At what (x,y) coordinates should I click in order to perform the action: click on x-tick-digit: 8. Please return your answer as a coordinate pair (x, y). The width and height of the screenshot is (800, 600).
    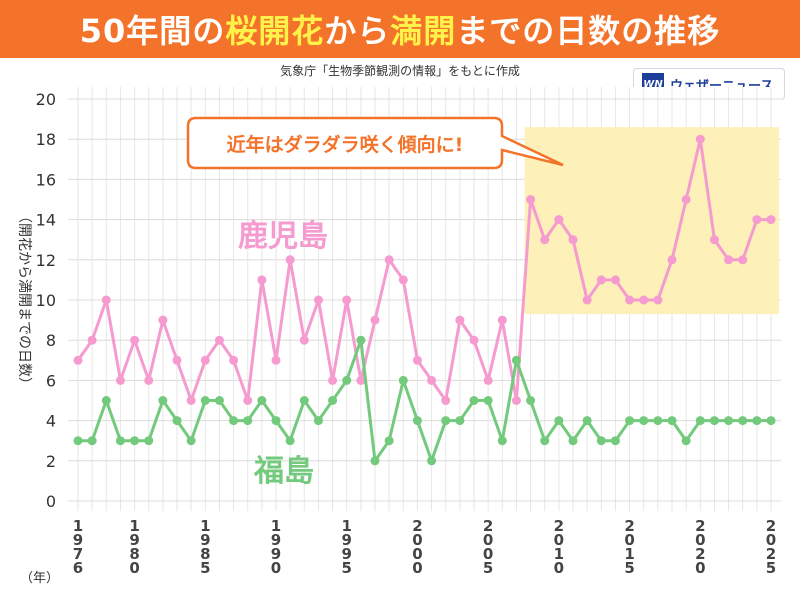
    Looking at the image, I should click on (205, 554).